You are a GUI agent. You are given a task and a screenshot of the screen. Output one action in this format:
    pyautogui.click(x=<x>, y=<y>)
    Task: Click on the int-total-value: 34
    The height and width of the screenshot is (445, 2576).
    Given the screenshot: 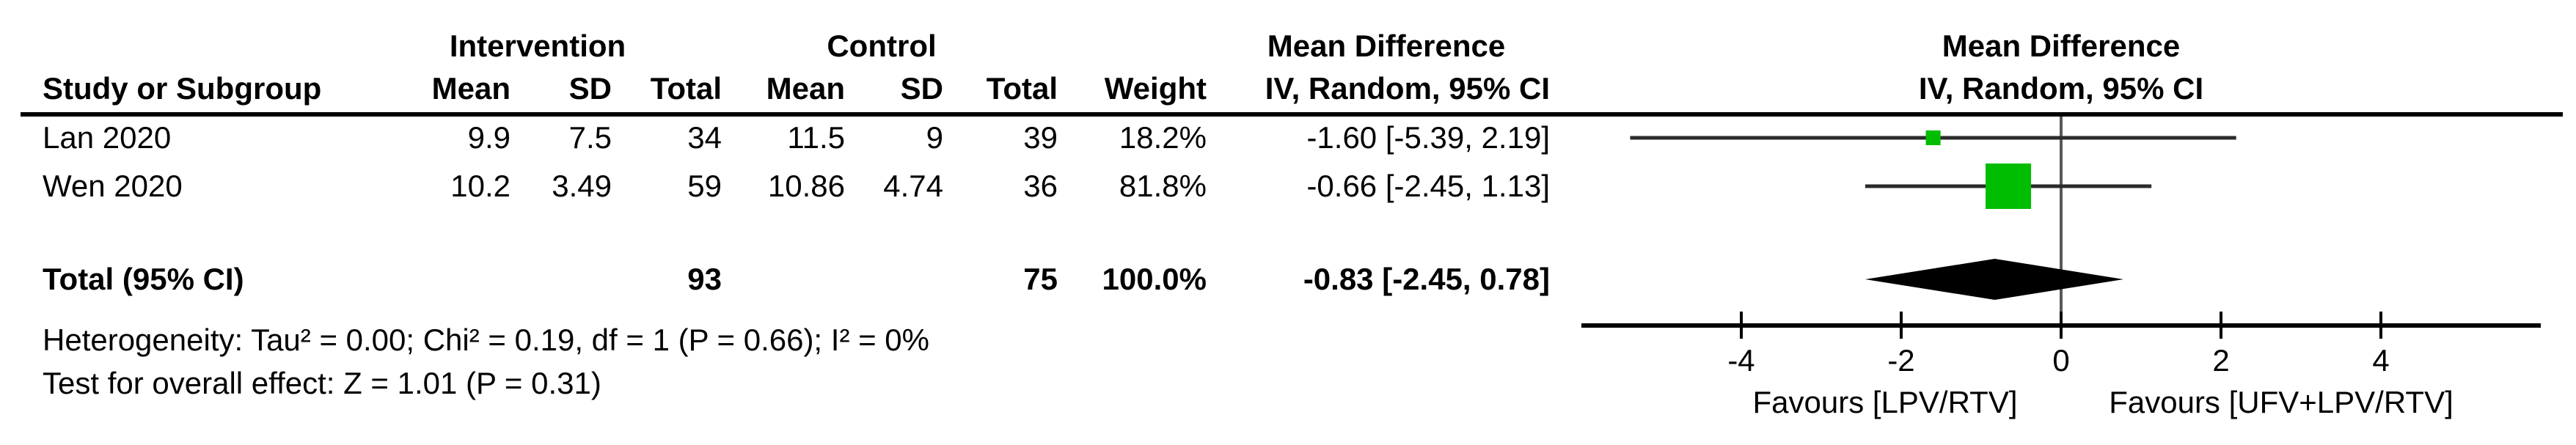 What is the action you would take?
    pyautogui.click(x=704, y=137)
    